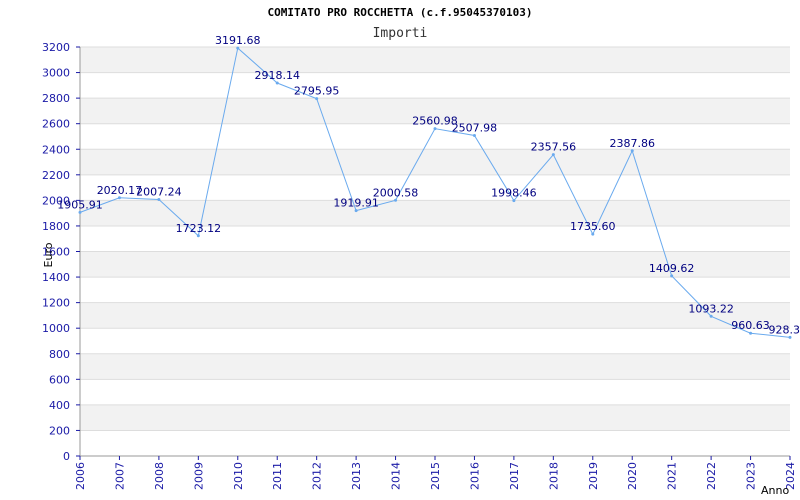 Image resolution: width=800 pixels, height=500 pixels. Describe the element at coordinates (56, 175) in the screenshot. I see `y-tick-label: 2200` at that location.